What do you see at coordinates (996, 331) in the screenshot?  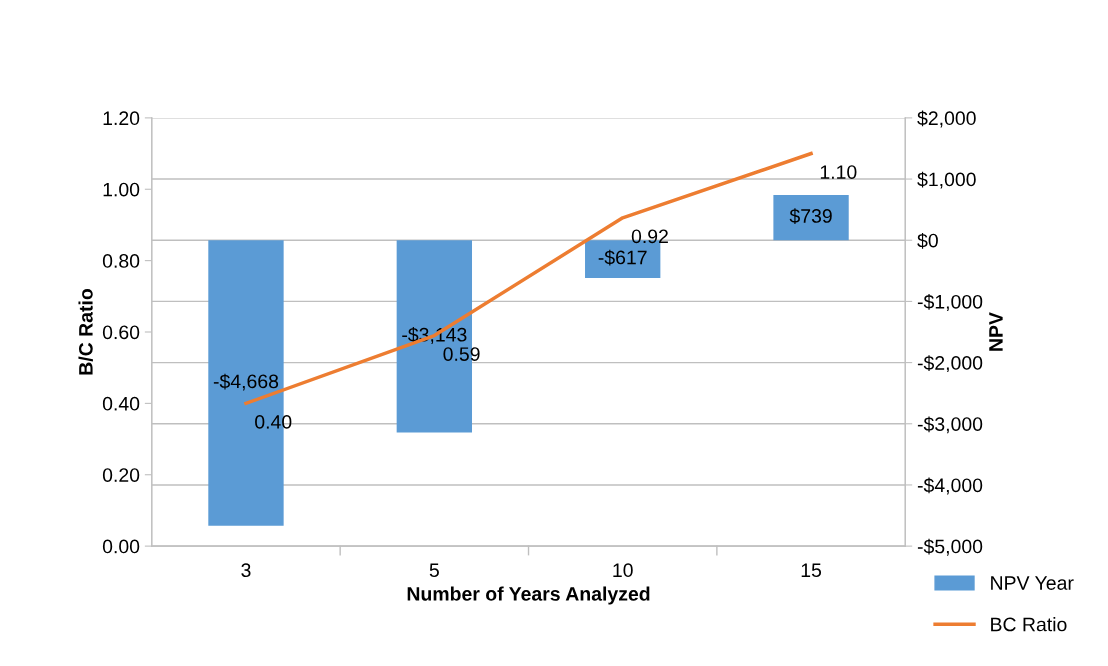 I see `y2-axis-title: NPV` at bounding box center [996, 331].